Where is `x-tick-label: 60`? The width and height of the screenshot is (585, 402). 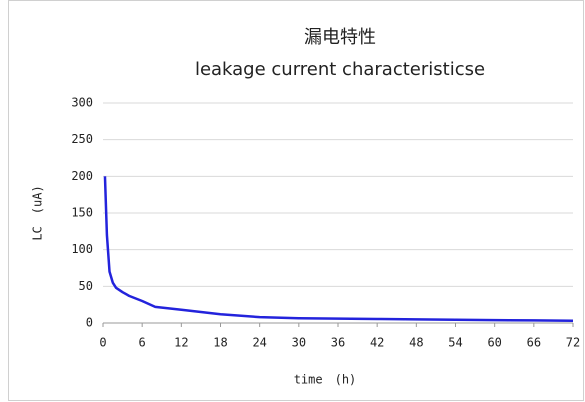
x-tick-label: 60 is located at coordinates (494, 343).